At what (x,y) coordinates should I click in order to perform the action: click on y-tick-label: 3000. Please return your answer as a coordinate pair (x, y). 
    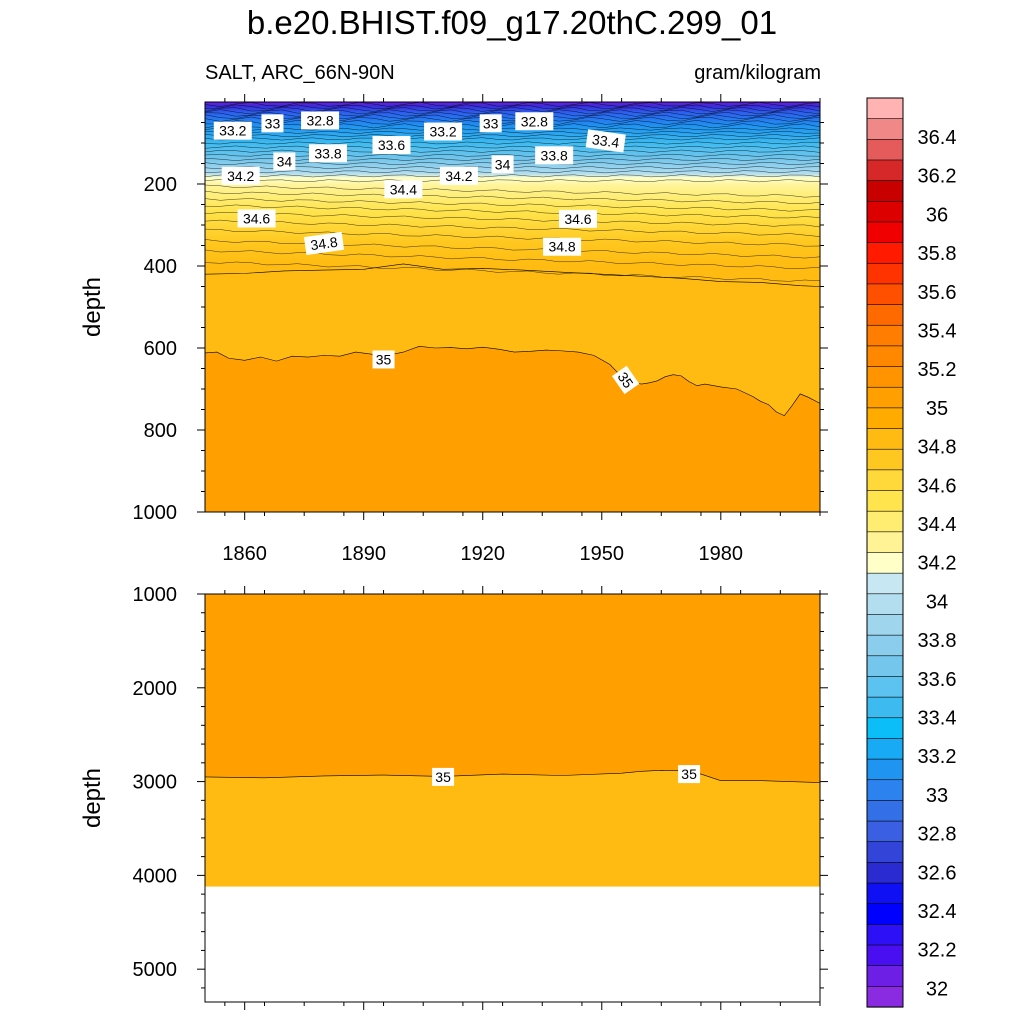
    Looking at the image, I should click on (155, 783).